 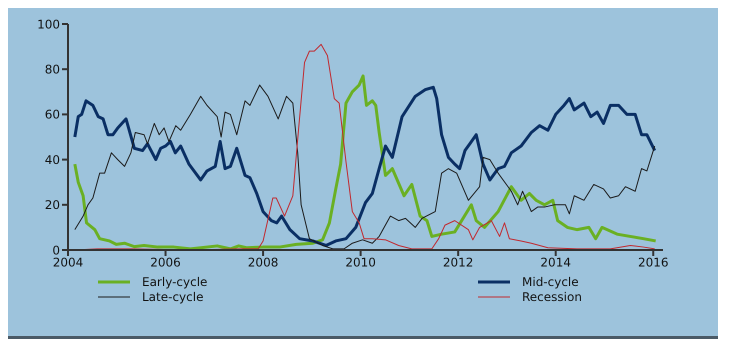 I want to click on legend-label: Recession, so click(x=552, y=297).